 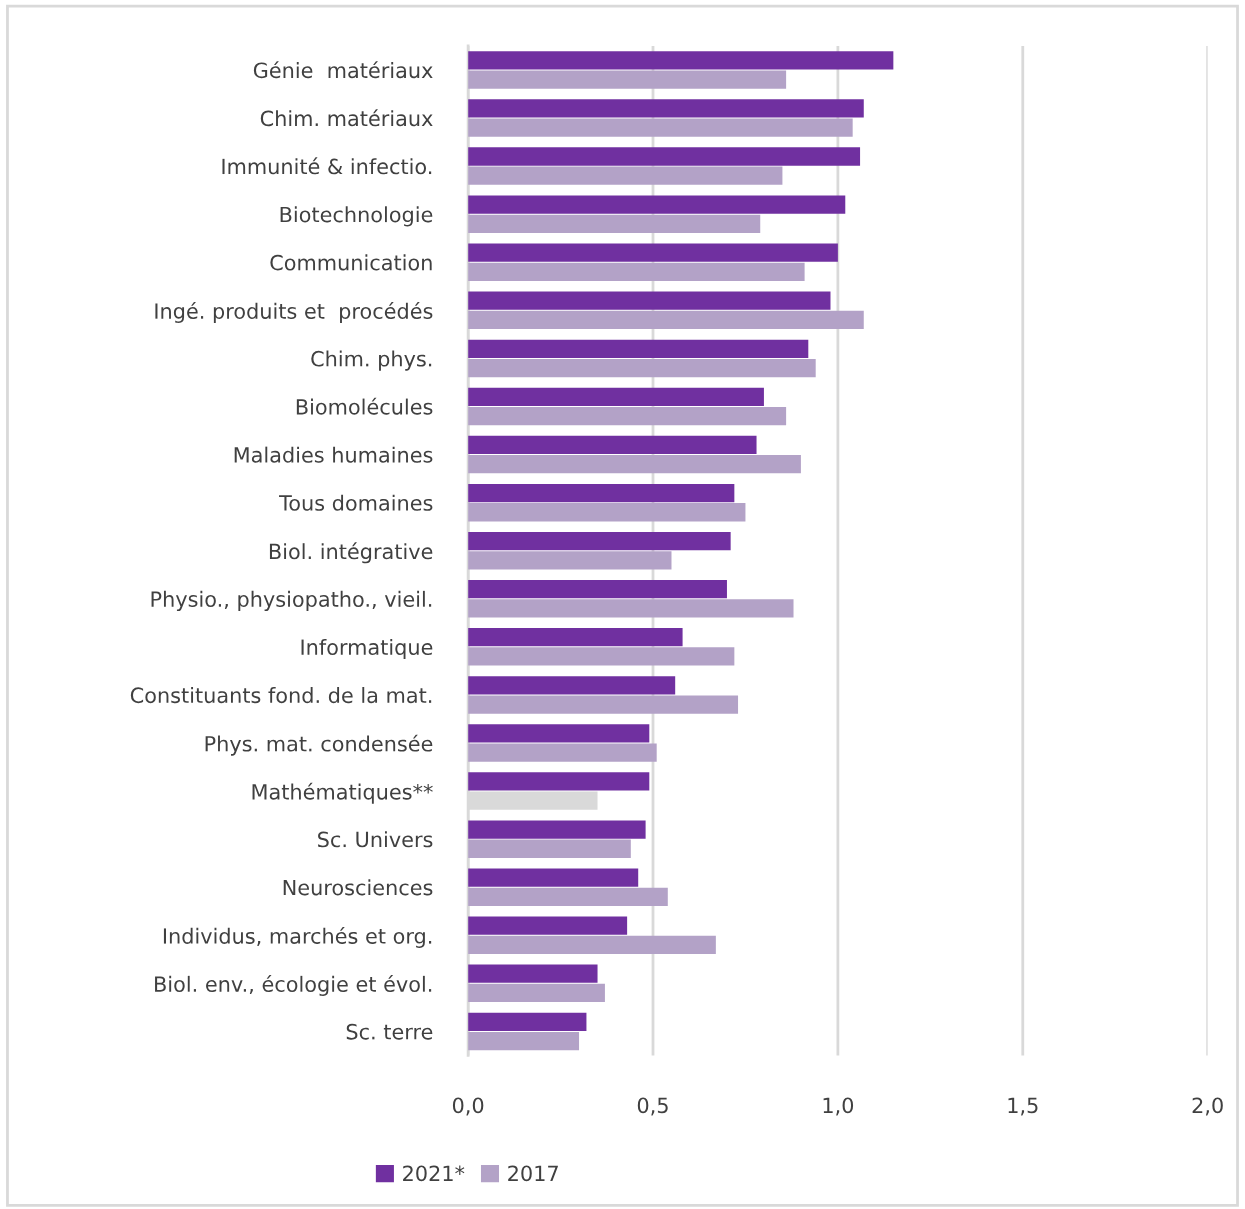 What do you see at coordinates (356, 502) in the screenshot?
I see `y-tick-label: Tous domaines` at bounding box center [356, 502].